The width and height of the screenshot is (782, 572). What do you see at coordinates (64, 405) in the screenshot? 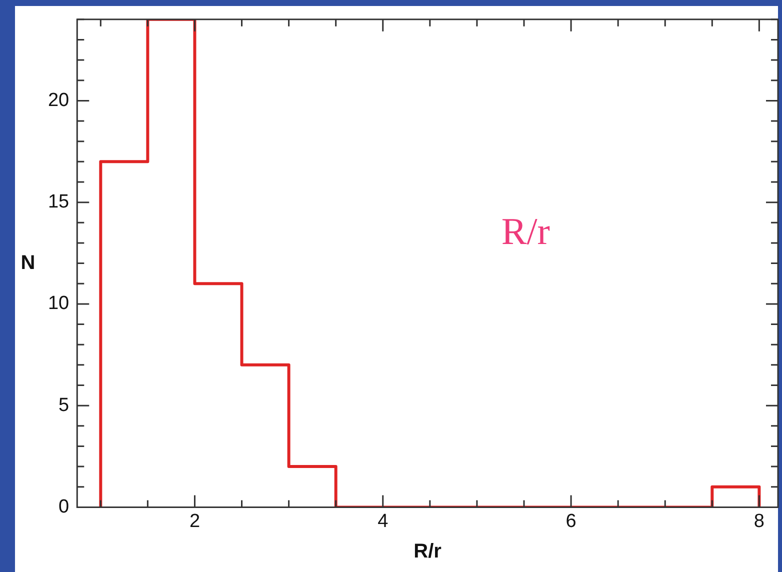
I see `y-tick-label: 5` at bounding box center [64, 405].